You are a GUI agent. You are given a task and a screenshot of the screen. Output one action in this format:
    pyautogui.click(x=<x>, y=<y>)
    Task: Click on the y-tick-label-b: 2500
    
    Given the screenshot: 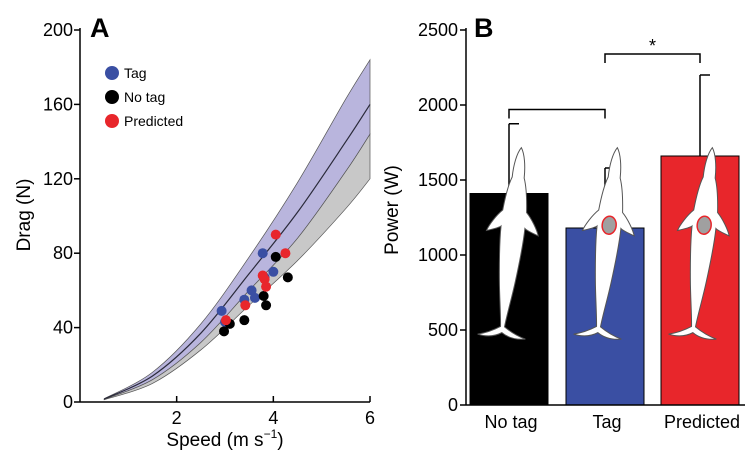 What is the action you would take?
    pyautogui.click(x=438, y=30)
    